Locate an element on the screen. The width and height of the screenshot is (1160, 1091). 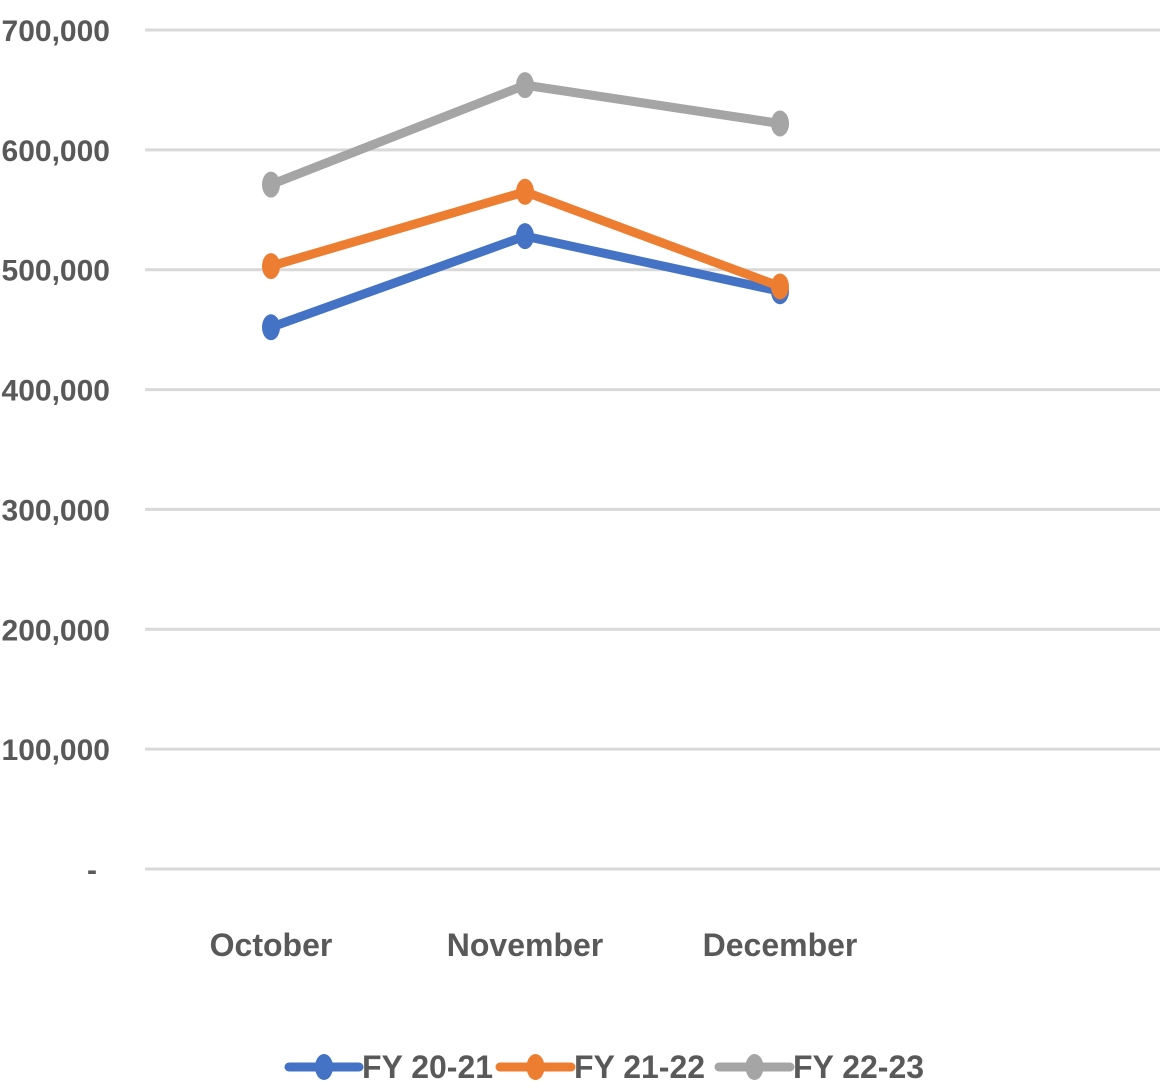
x-axis: October November December is located at coordinates (534, 945).